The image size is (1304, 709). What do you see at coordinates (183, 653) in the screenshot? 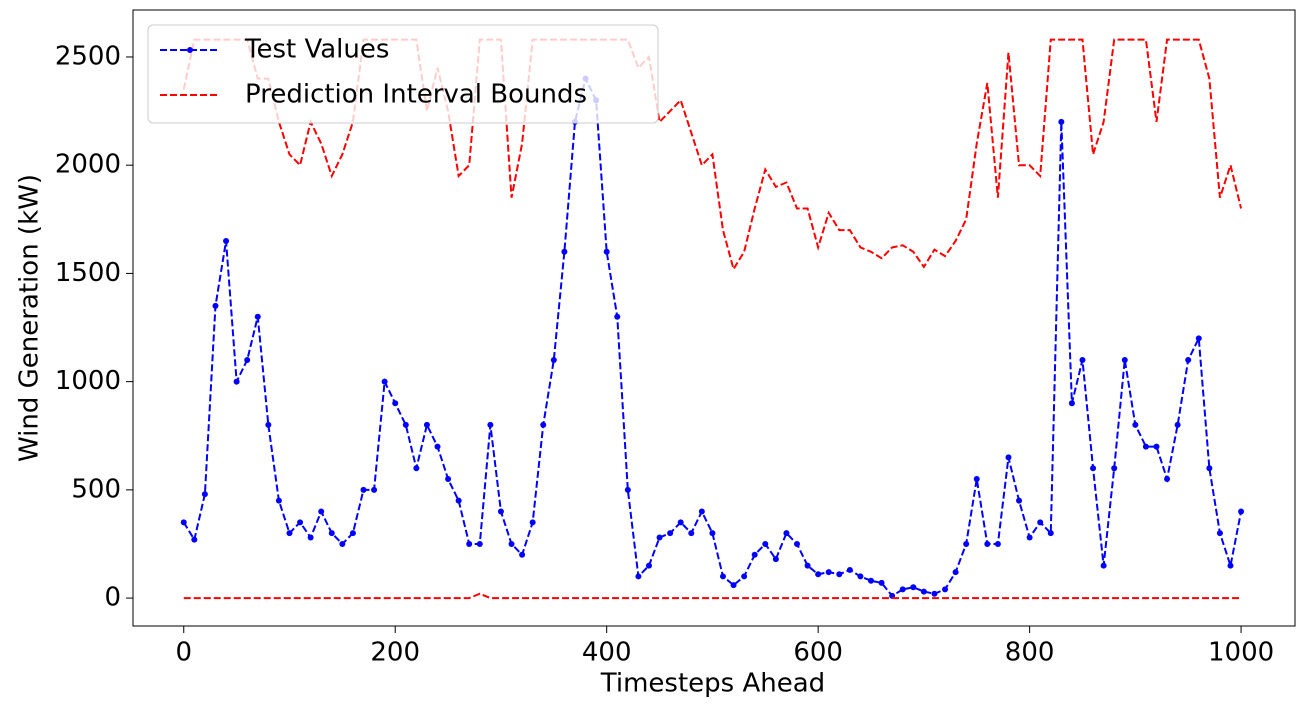
I see `x-tick-label: 0` at bounding box center [183, 653].